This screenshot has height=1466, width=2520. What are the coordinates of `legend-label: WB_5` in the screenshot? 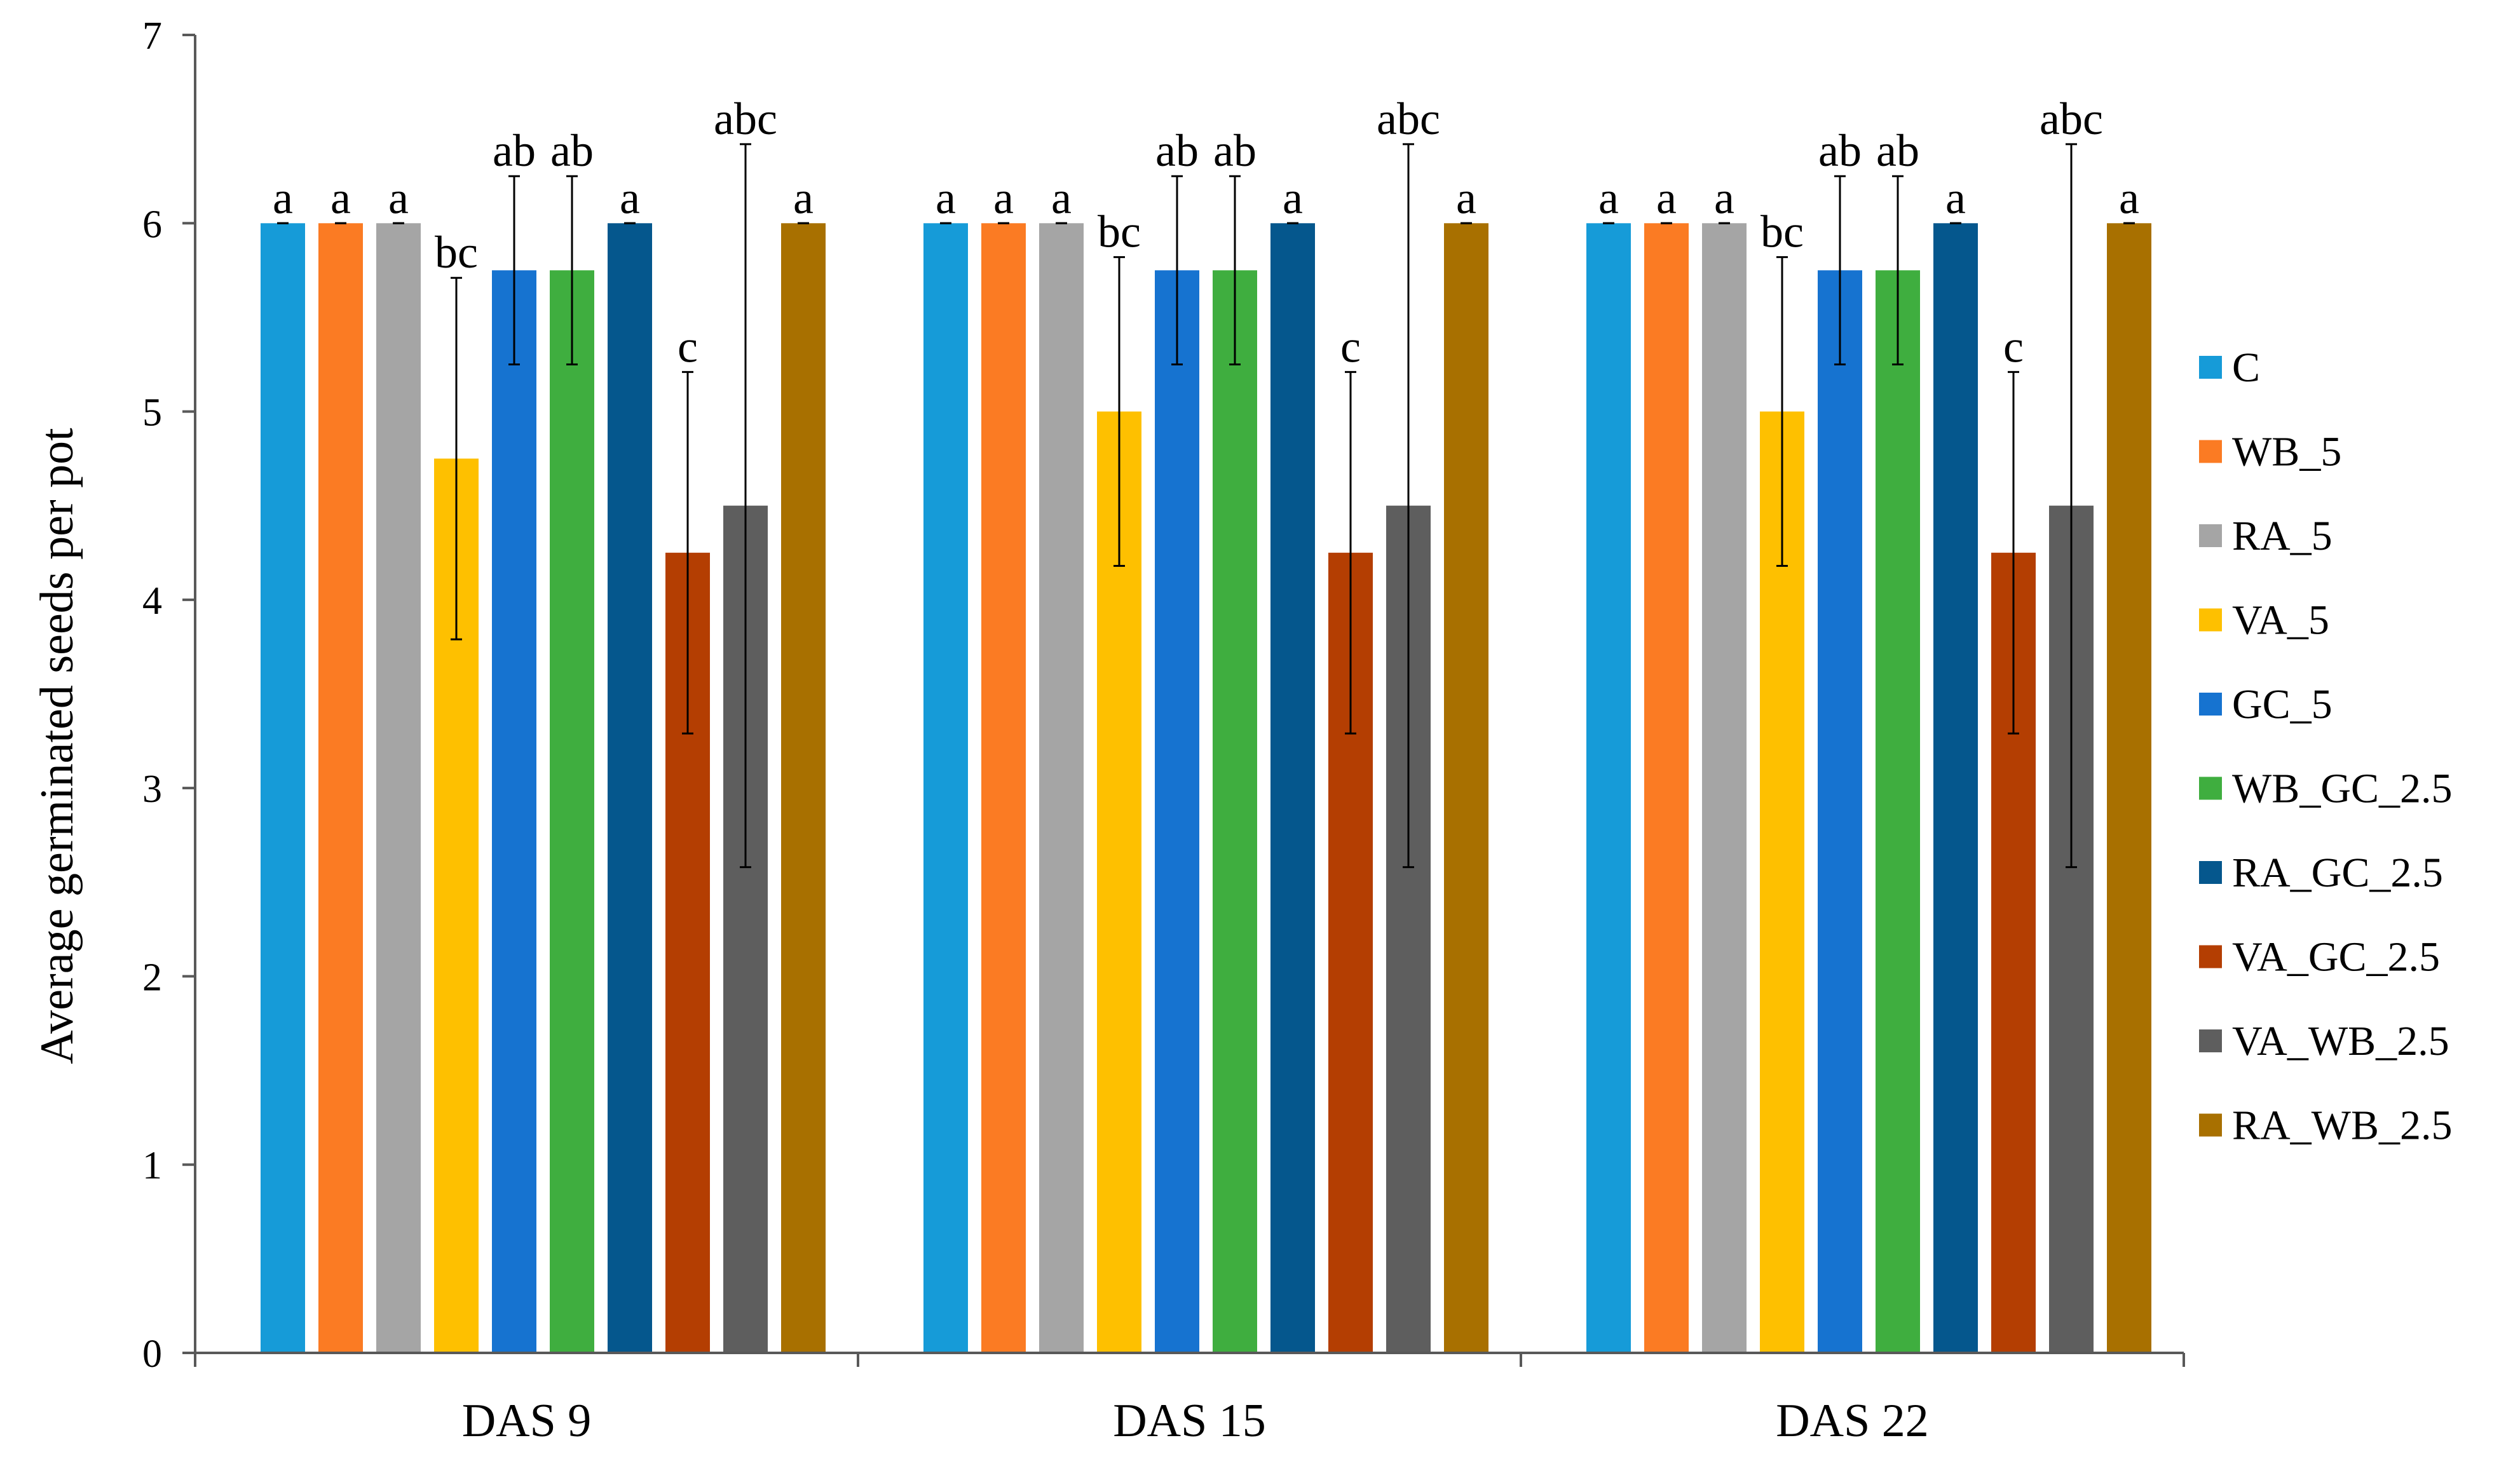 It's located at (2286, 452).